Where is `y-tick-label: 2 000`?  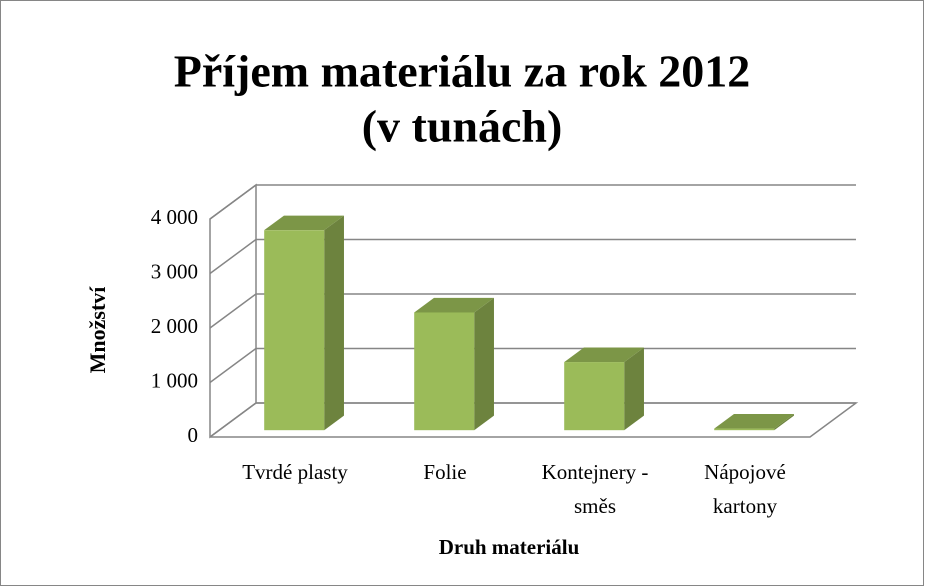 y-tick-label: 2 000 is located at coordinates (174, 326).